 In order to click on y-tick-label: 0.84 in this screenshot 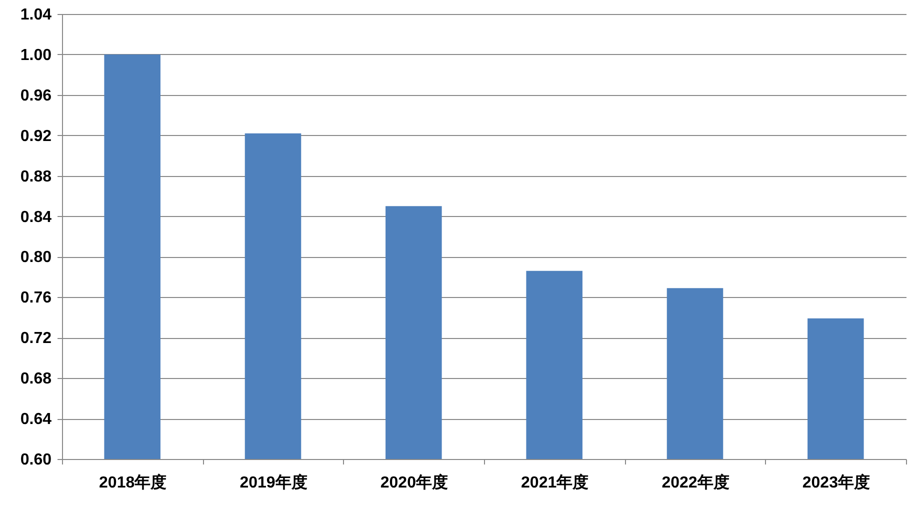, I will do `click(36, 217)`.